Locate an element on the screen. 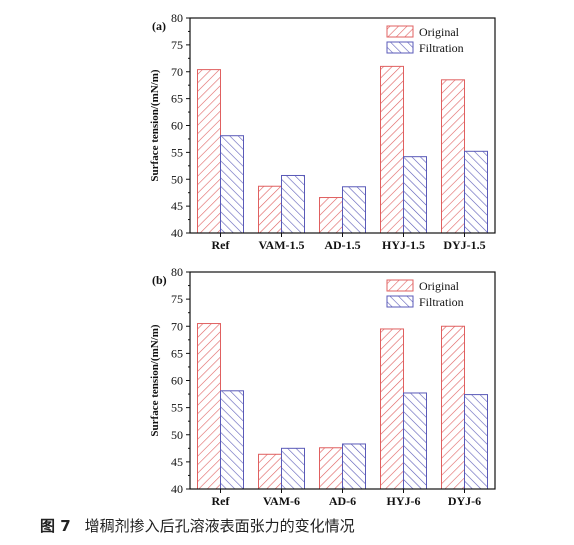 Image resolution: width=574 pixels, height=545 pixels. x-tick-label: HYJ-1.5 is located at coordinates (403, 245).